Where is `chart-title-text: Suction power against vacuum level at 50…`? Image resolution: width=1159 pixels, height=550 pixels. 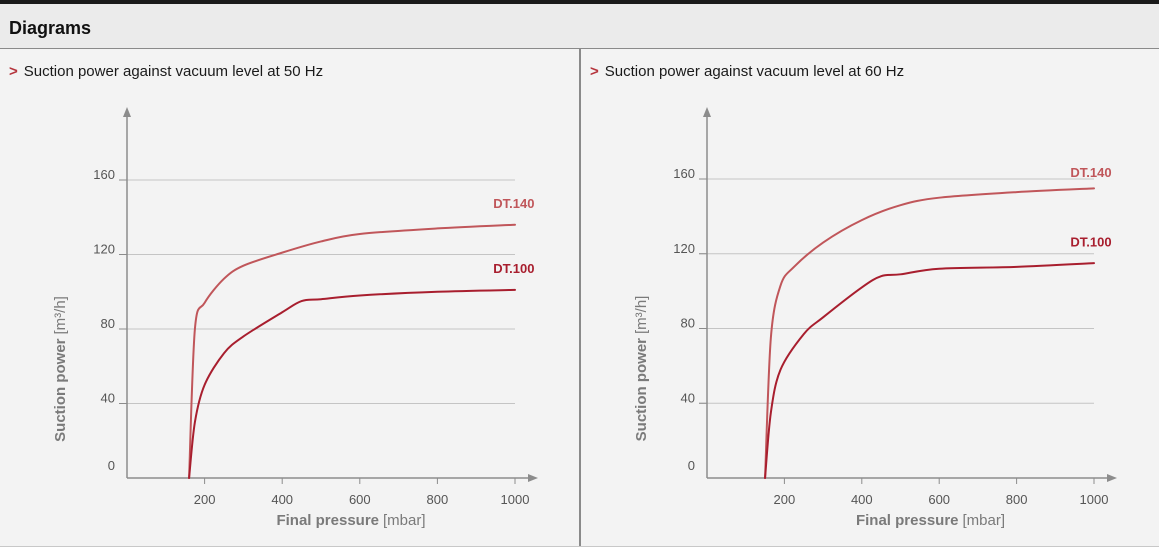 chart-title-text: Suction power against vacuum level at 50… is located at coordinates (173, 71).